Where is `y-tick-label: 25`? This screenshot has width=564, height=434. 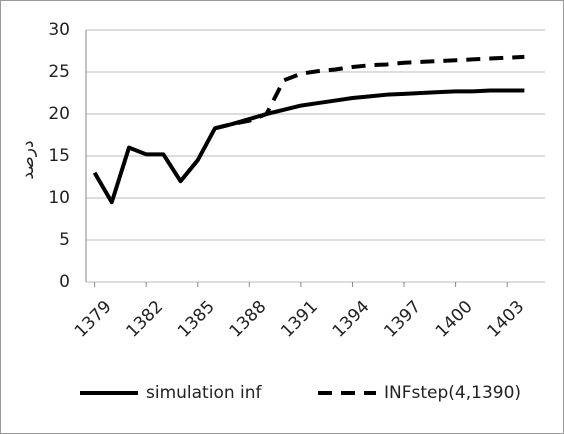 y-tick-label: 25 is located at coordinates (59, 72).